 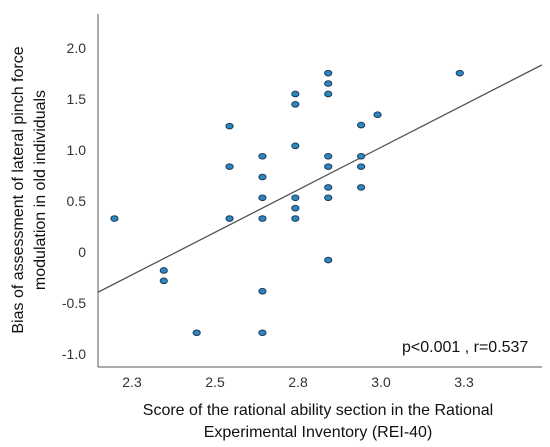 What do you see at coordinates (74, 354) in the screenshot?
I see `y-tick-label: -1.0` at bounding box center [74, 354].